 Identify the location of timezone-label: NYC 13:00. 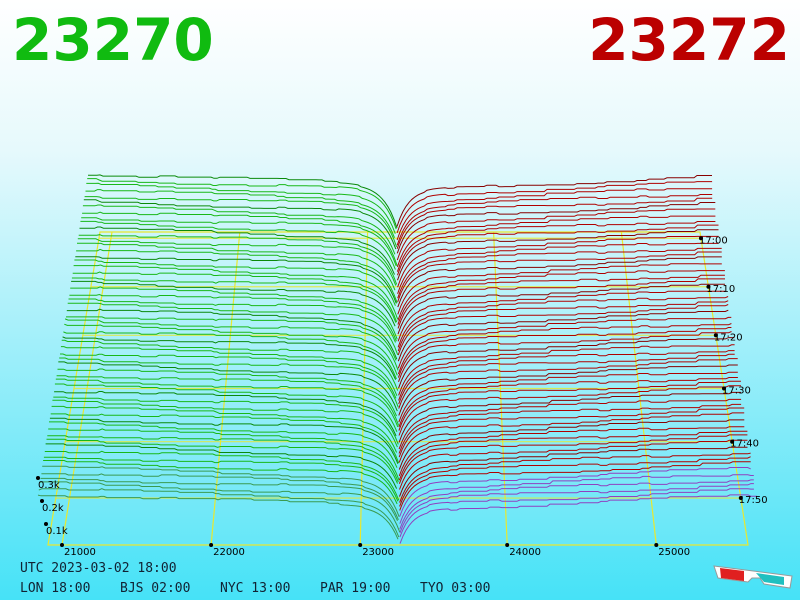
(255, 588).